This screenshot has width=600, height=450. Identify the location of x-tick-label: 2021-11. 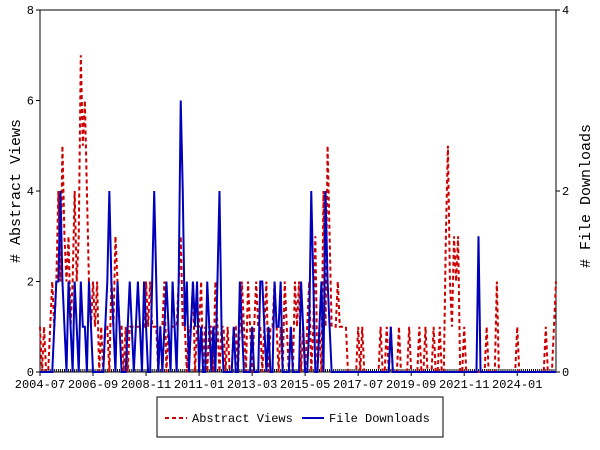
(464, 385).